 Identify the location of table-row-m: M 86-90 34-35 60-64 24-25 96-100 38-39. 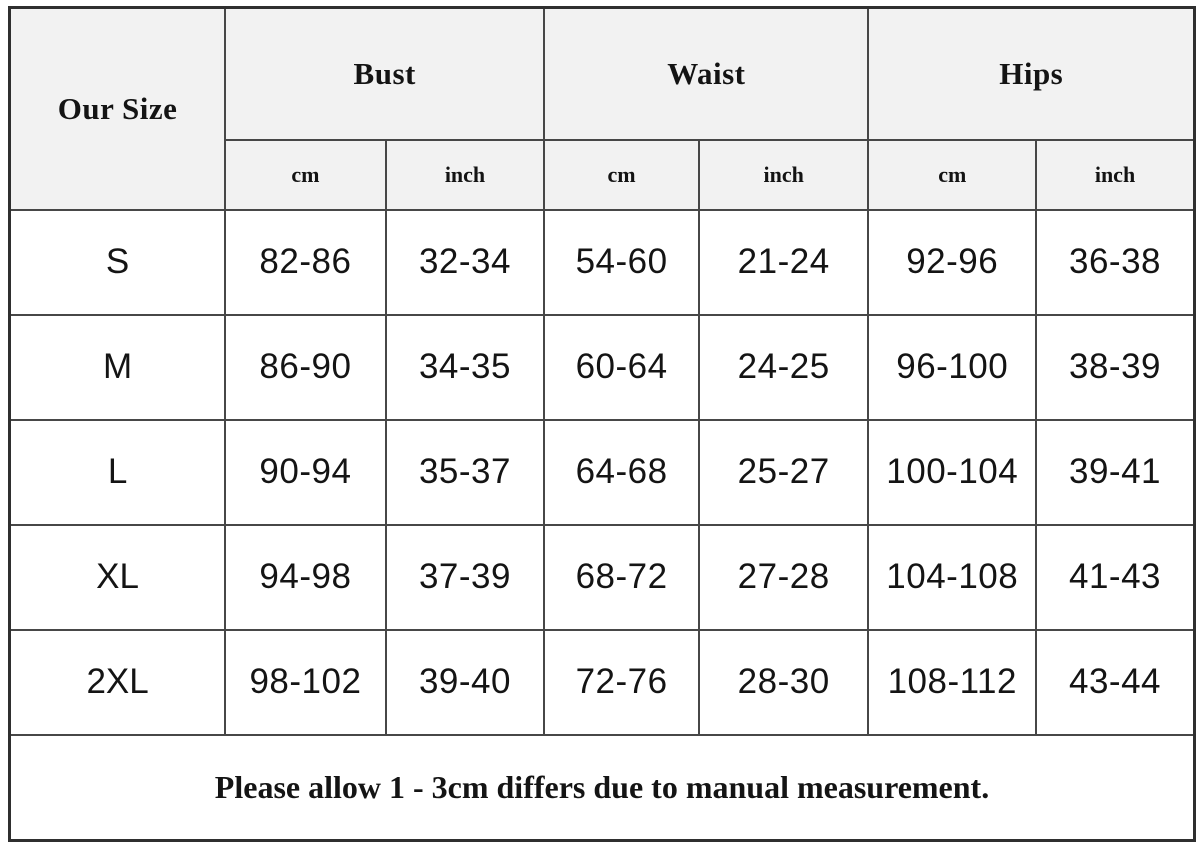
(602, 367).